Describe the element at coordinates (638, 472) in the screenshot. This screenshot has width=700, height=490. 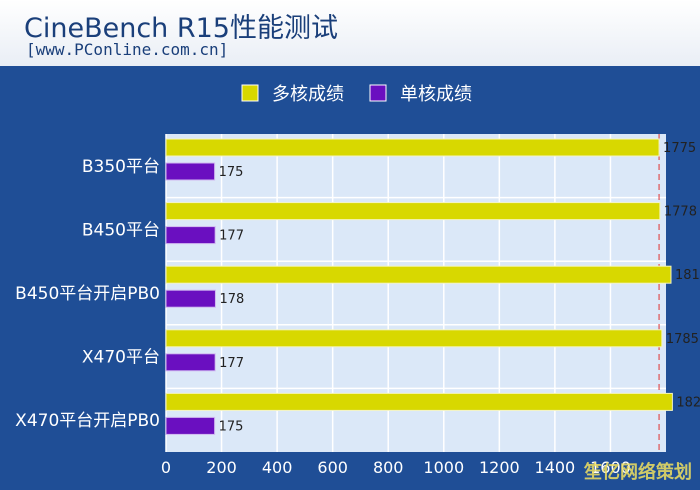
I see `watermark: 笙亿网络策划` at that location.